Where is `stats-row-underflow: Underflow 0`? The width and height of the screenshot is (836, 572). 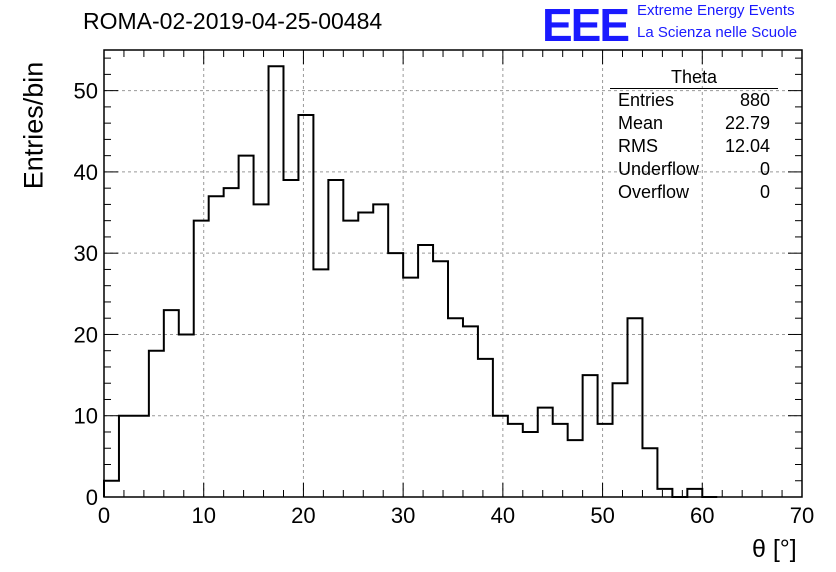
stats-row-underflow: Underflow 0 is located at coordinates (694, 169).